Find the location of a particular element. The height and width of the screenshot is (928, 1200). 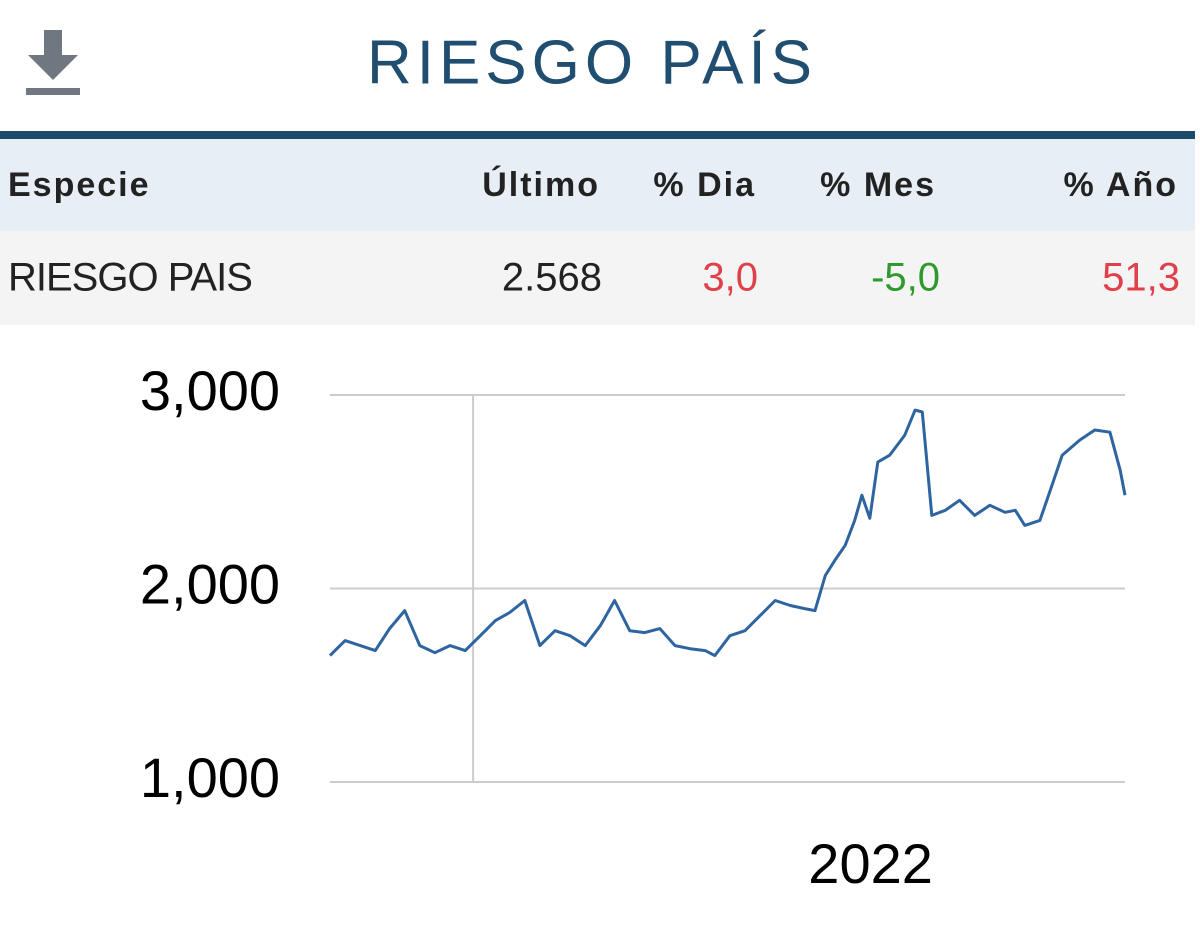

title-rule is located at coordinates (597, 135).